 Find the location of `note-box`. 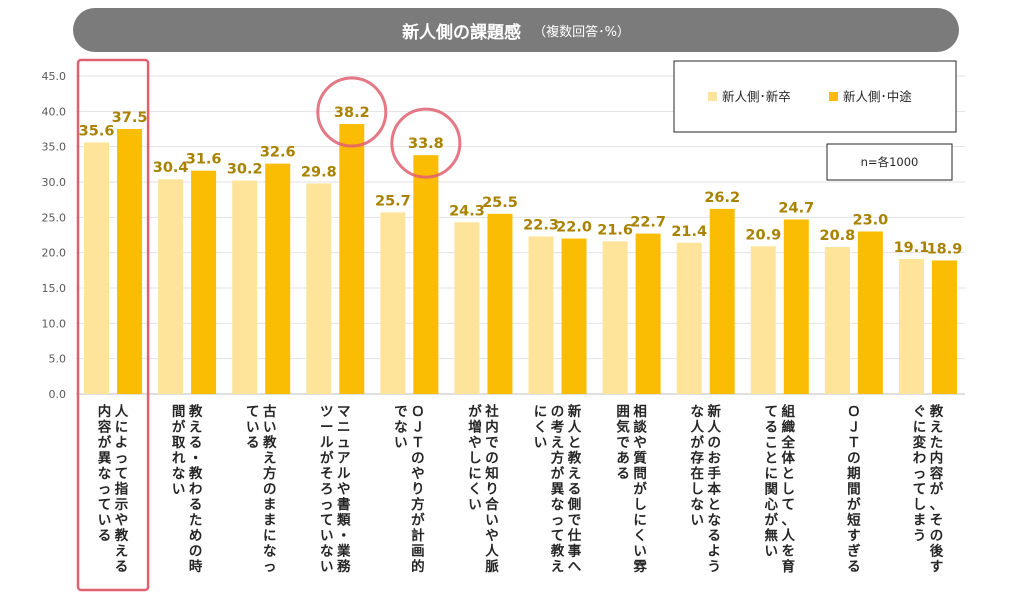

note-box is located at coordinates (889, 162).